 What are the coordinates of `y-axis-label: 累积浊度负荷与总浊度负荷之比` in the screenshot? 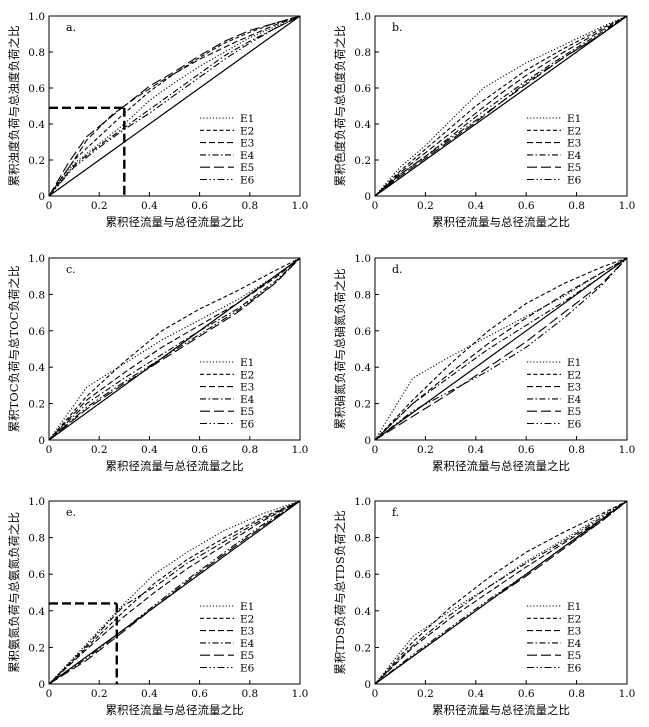 It's located at (14, 106).